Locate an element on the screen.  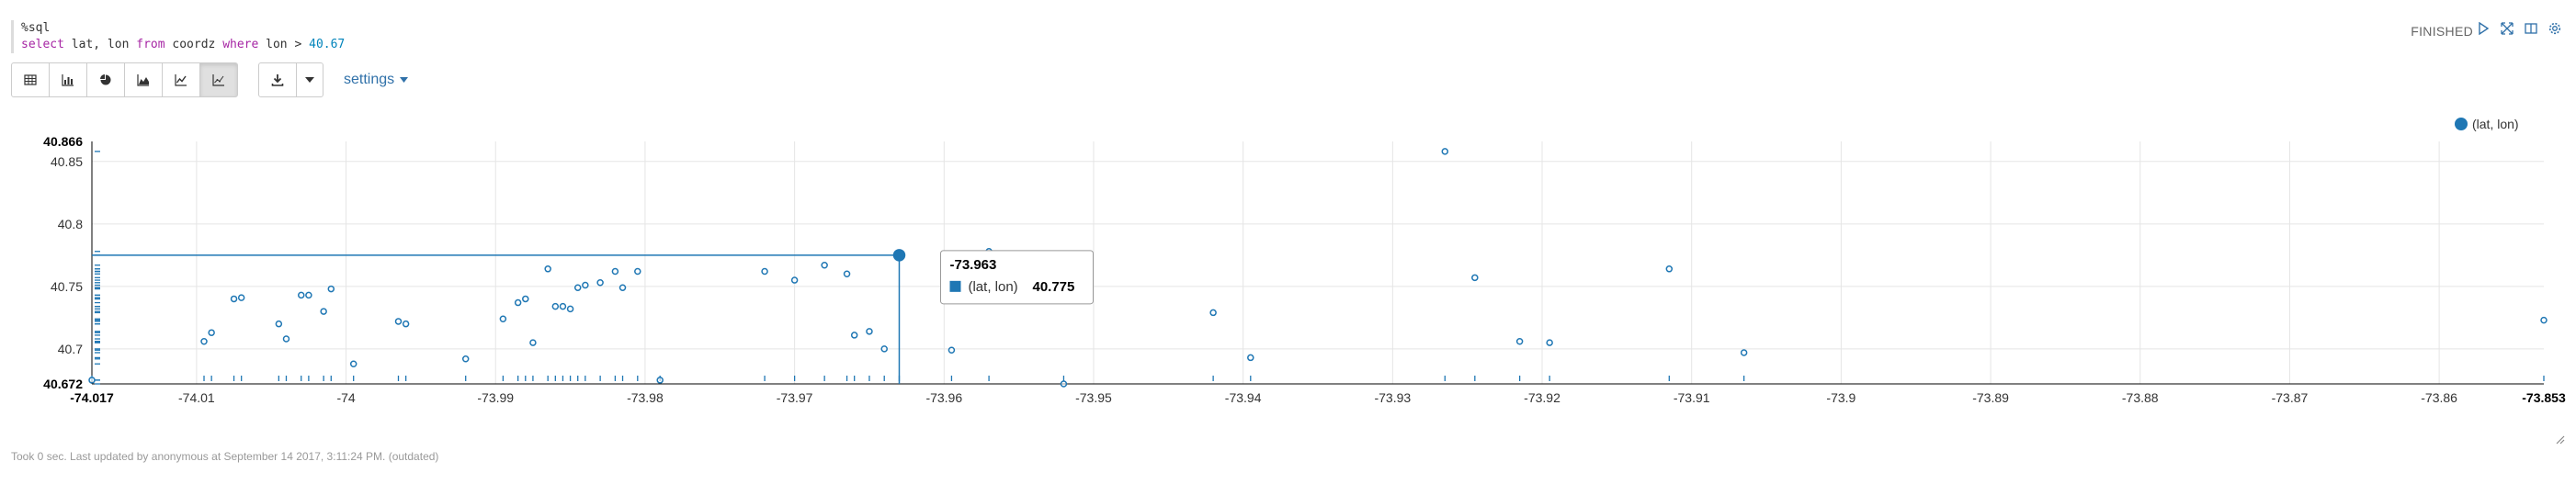
area-chart-button is located at coordinates (144, 79).